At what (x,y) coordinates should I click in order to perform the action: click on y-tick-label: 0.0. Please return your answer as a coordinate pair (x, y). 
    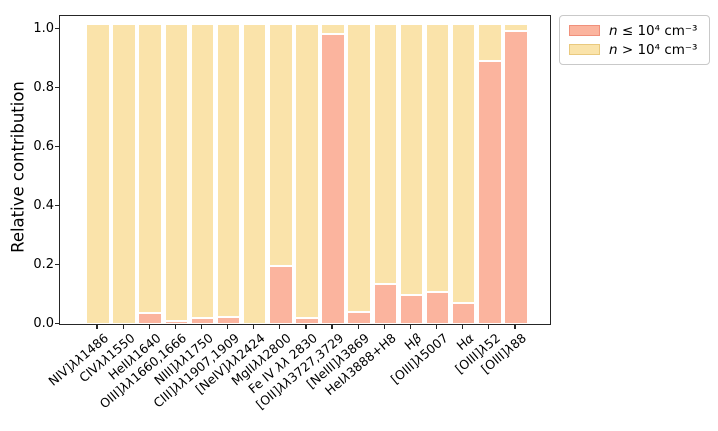
    Looking at the image, I should click on (43, 324).